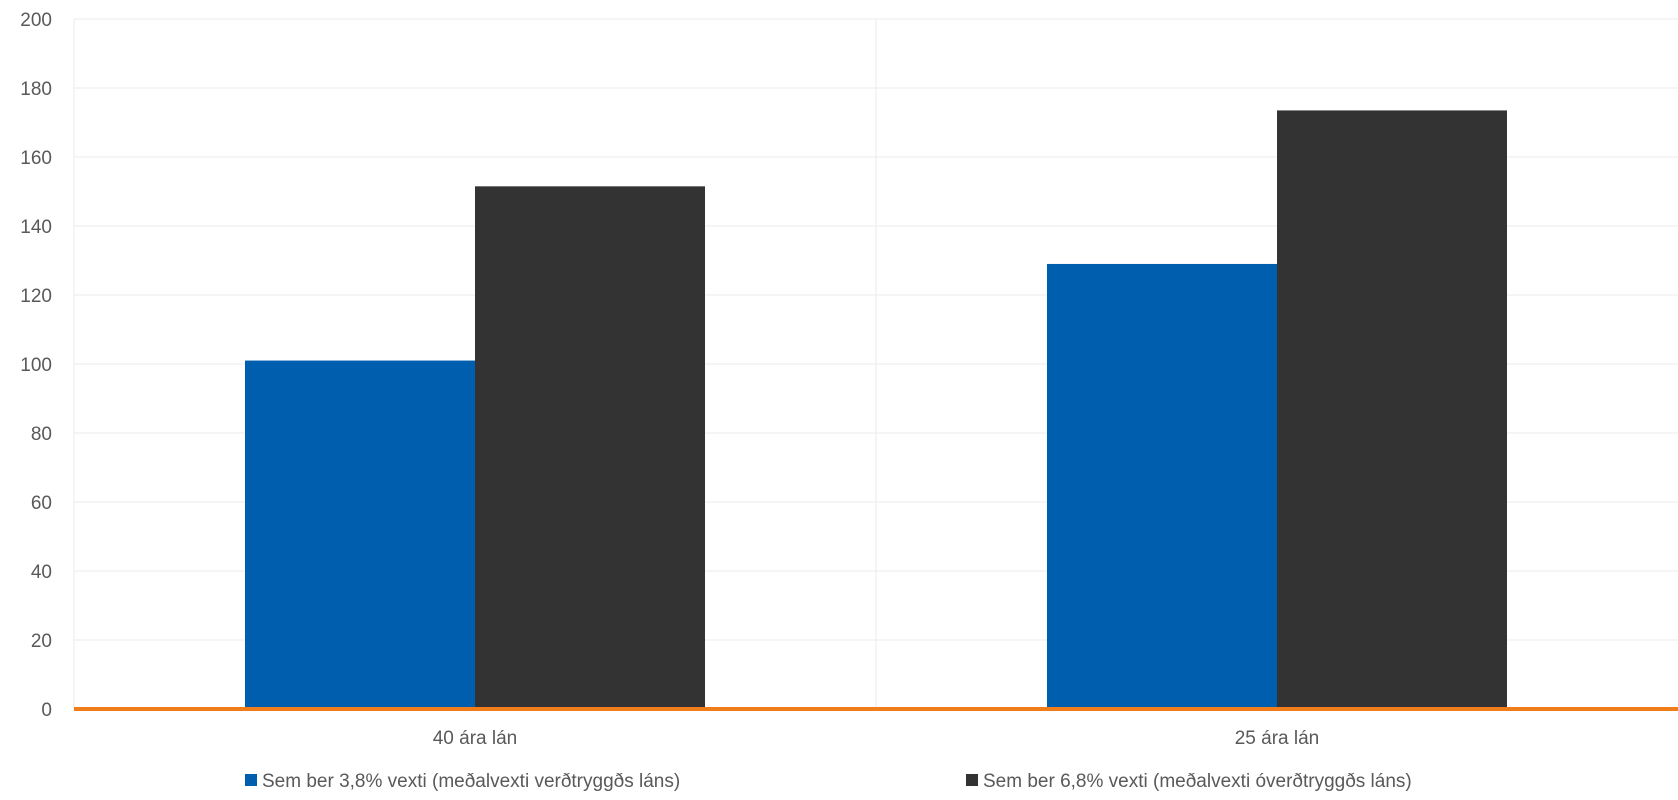 The width and height of the screenshot is (1678, 800). Describe the element at coordinates (41, 572) in the screenshot. I see `y-tick-label: 40` at that location.